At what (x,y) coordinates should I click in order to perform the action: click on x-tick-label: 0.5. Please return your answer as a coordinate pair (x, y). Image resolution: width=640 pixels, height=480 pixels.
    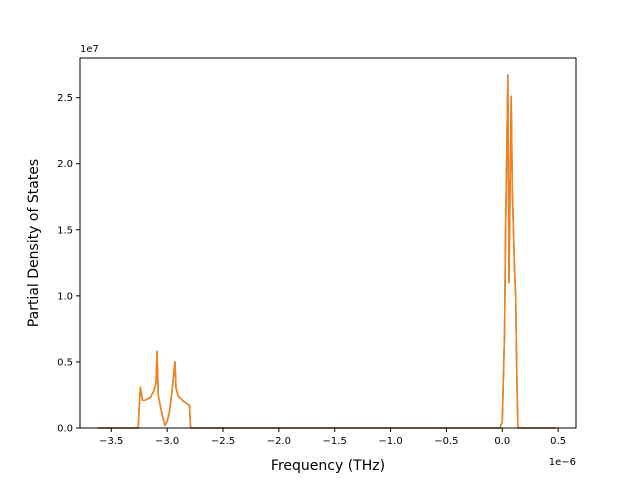
    Looking at the image, I should click on (558, 441).